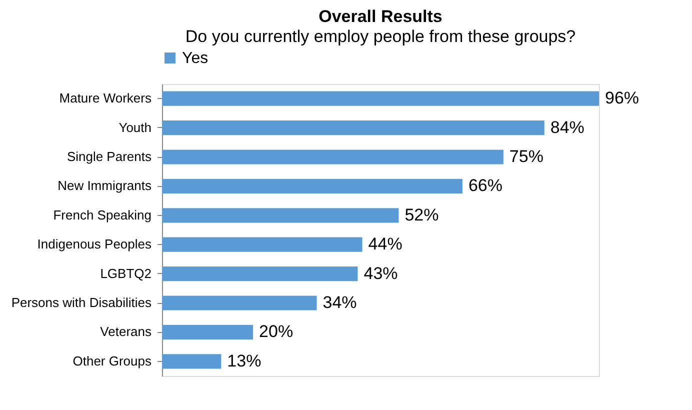 This screenshot has height=410, width=692. I want to click on y-tick-label: Indigenous Peoples, so click(94, 244).